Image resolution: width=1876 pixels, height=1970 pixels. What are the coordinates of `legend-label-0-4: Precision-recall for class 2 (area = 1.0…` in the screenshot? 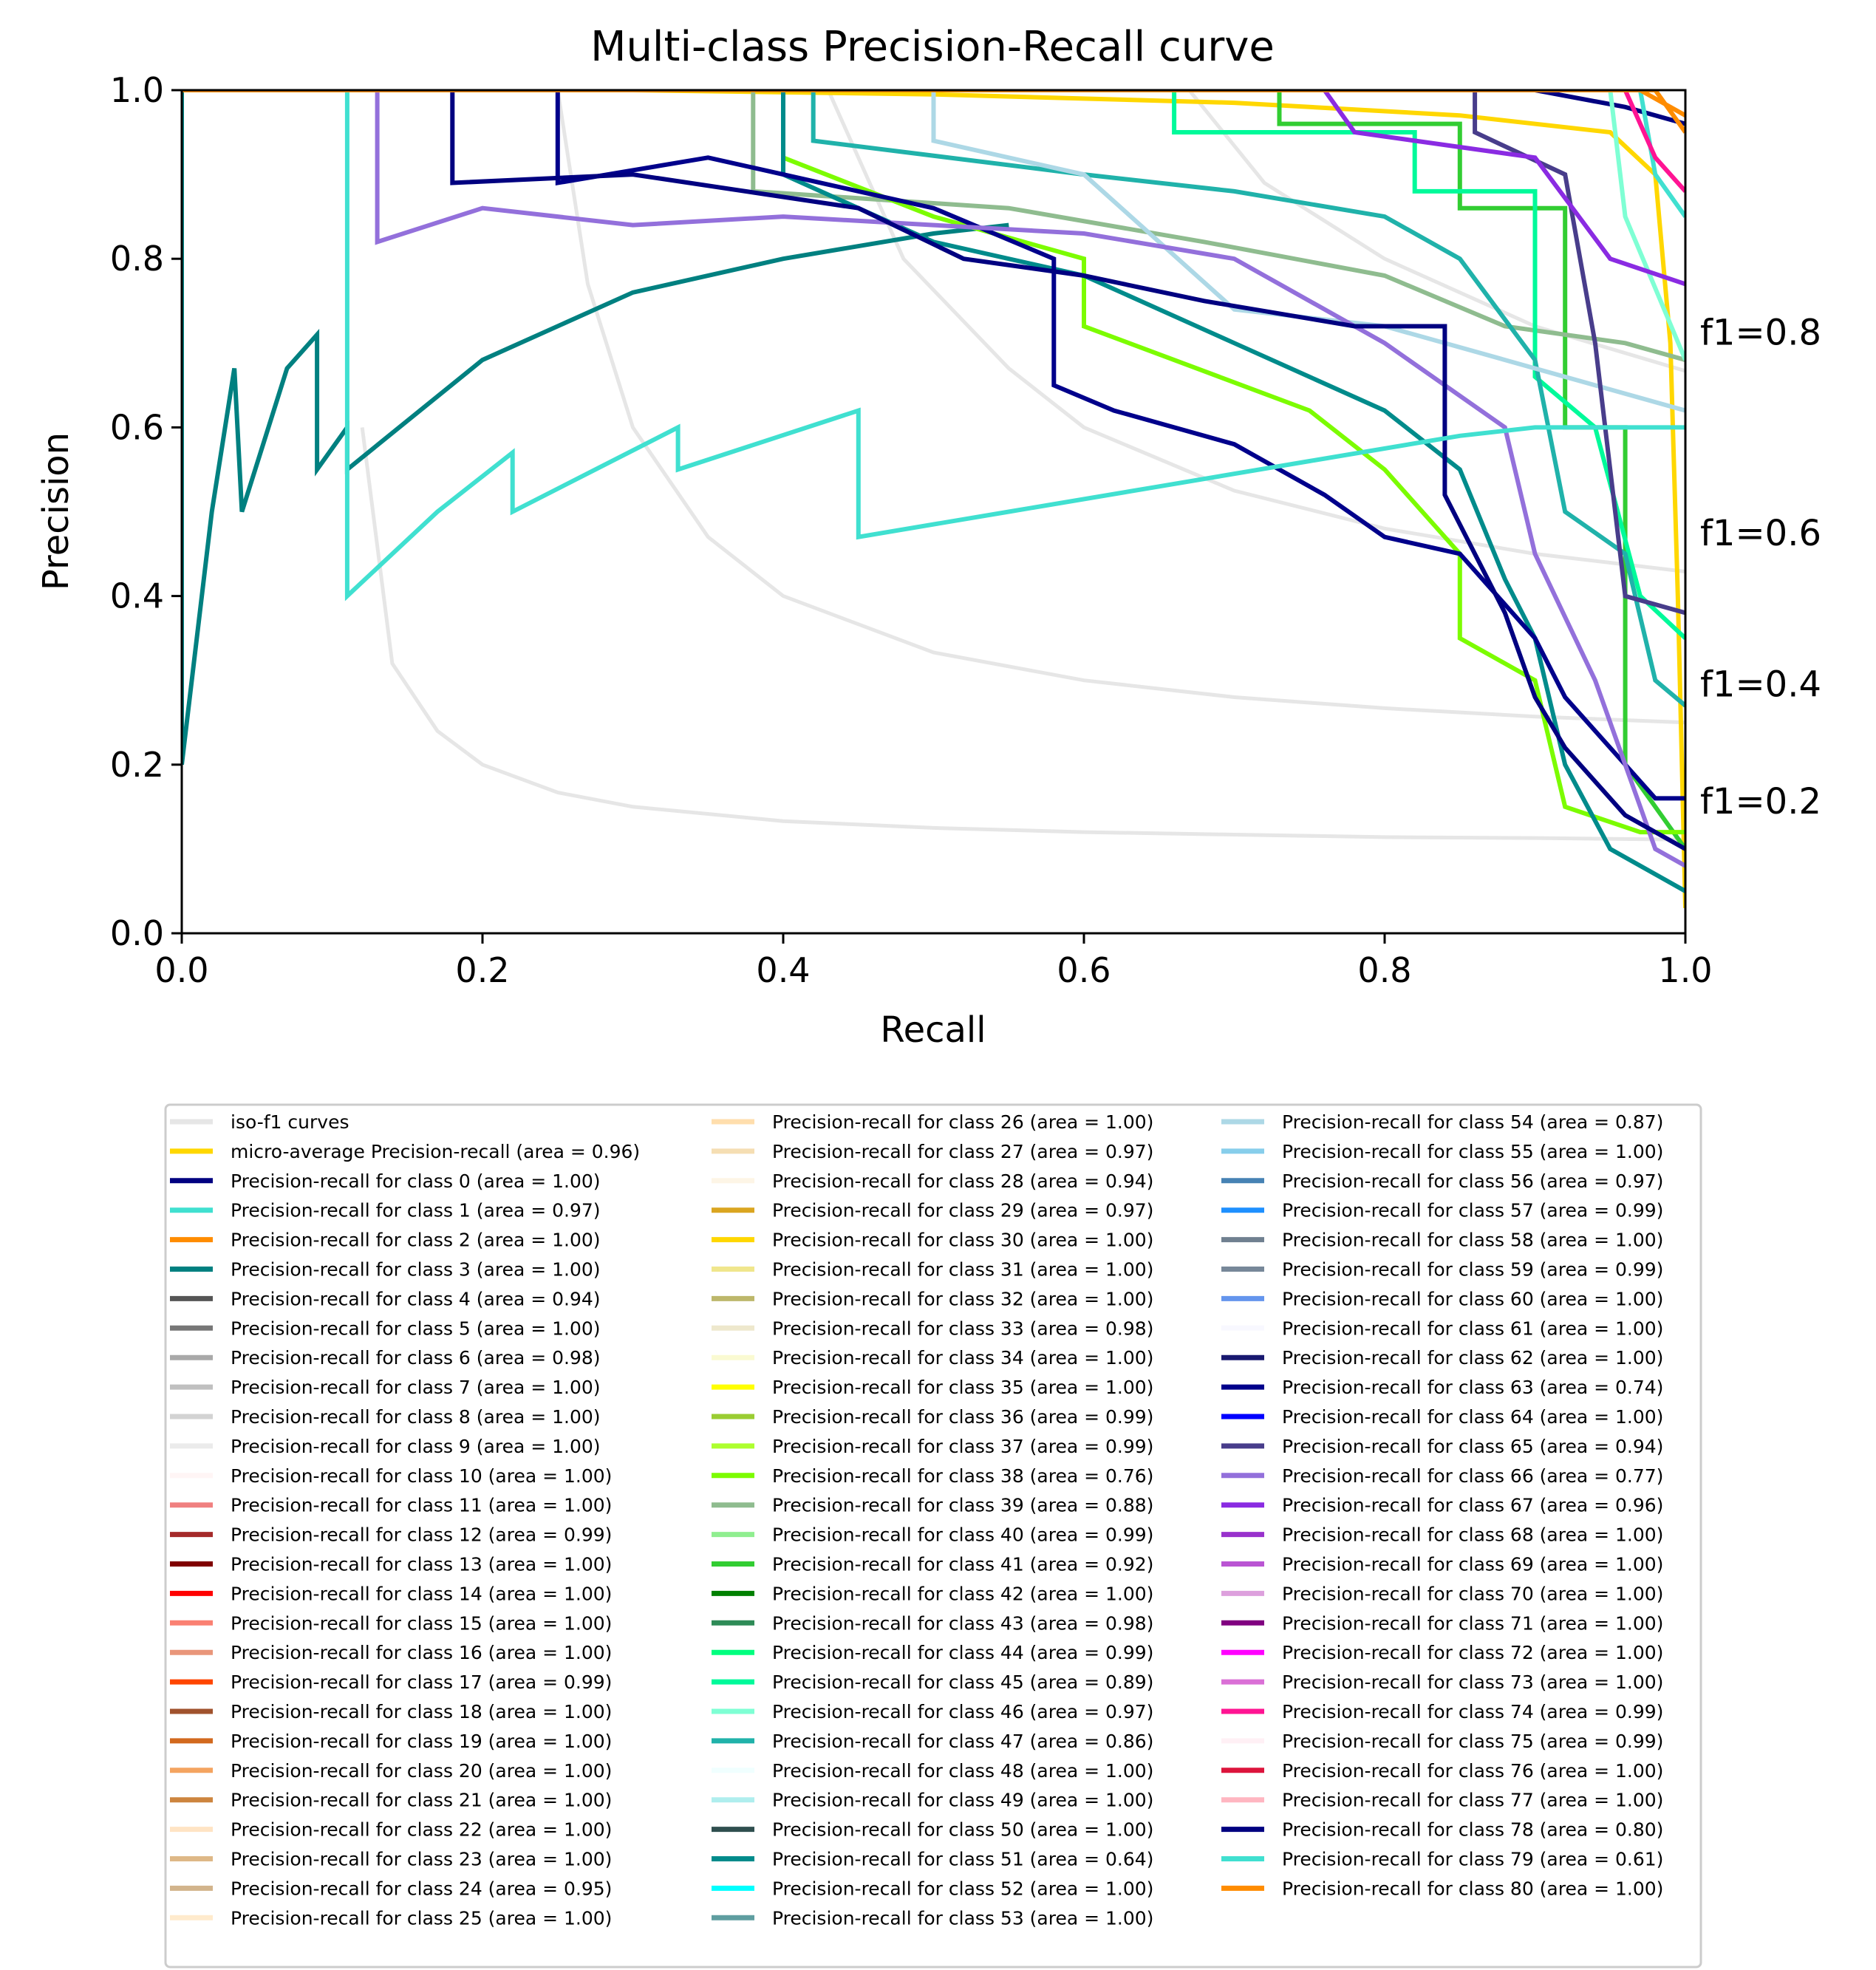 It's located at (416, 1240).